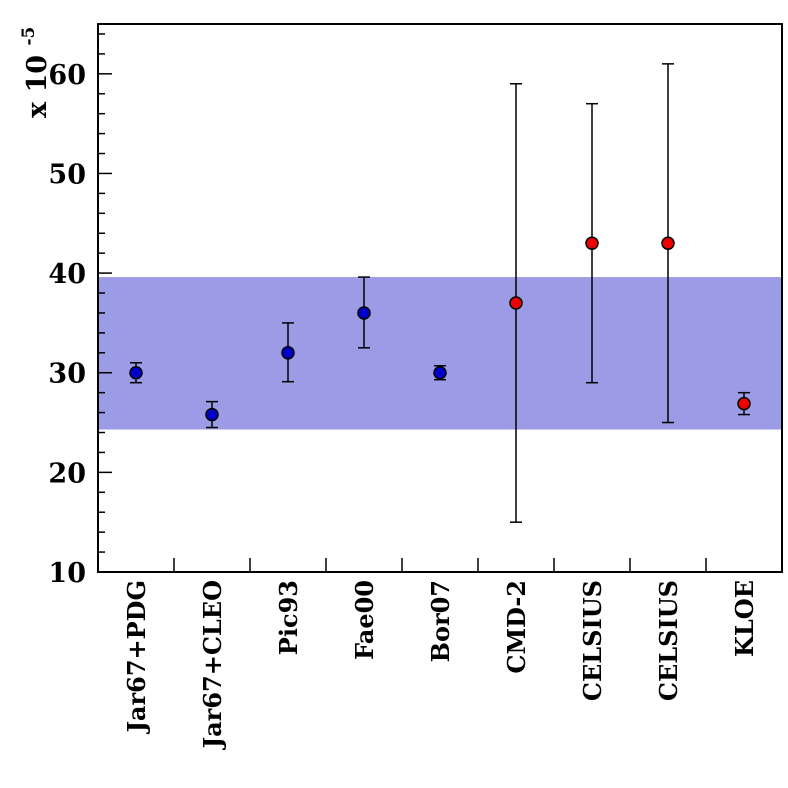 The height and width of the screenshot is (788, 788). I want to click on x-category-label: Fae00, so click(364, 620).